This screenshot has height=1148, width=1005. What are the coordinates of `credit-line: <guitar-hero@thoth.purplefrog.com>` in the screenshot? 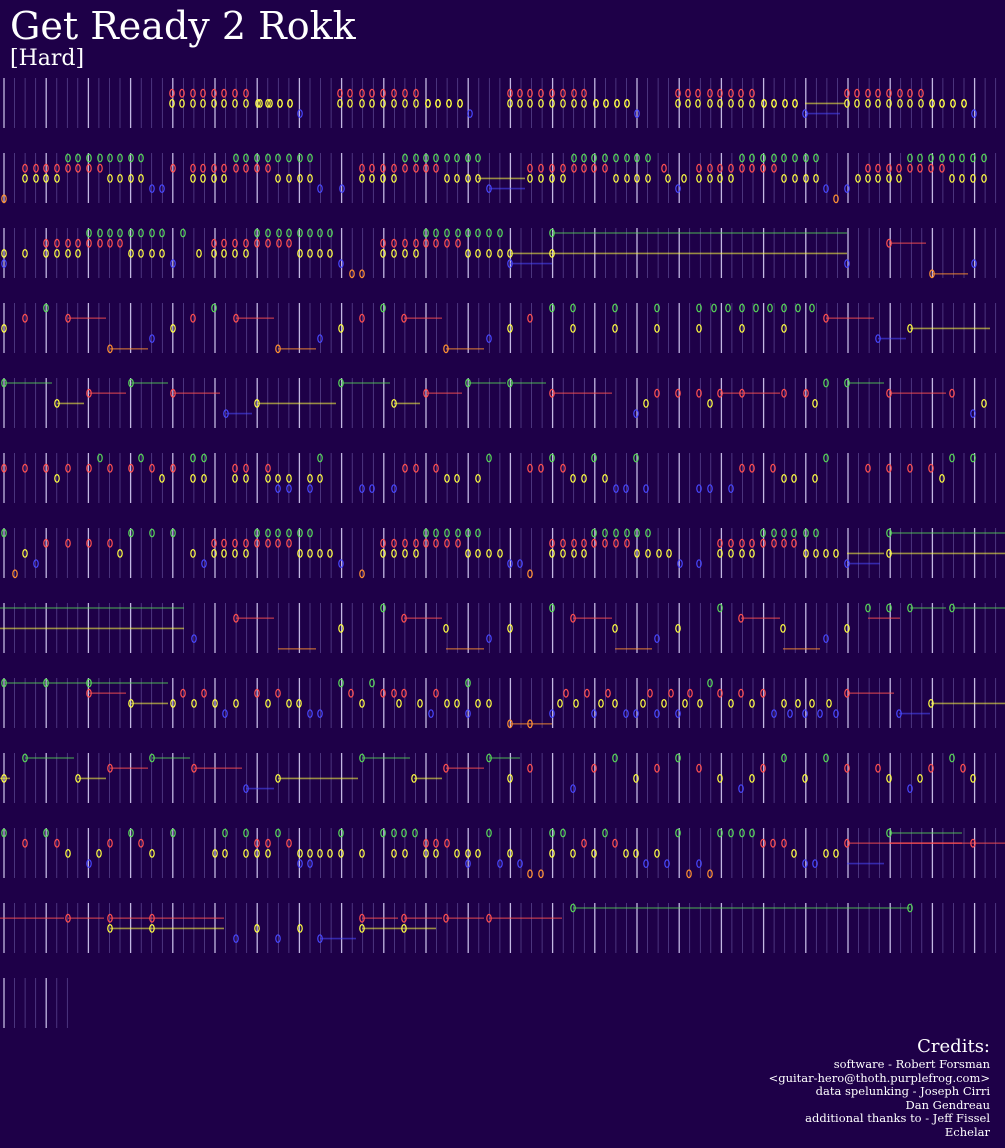 It's located at (879, 1077).